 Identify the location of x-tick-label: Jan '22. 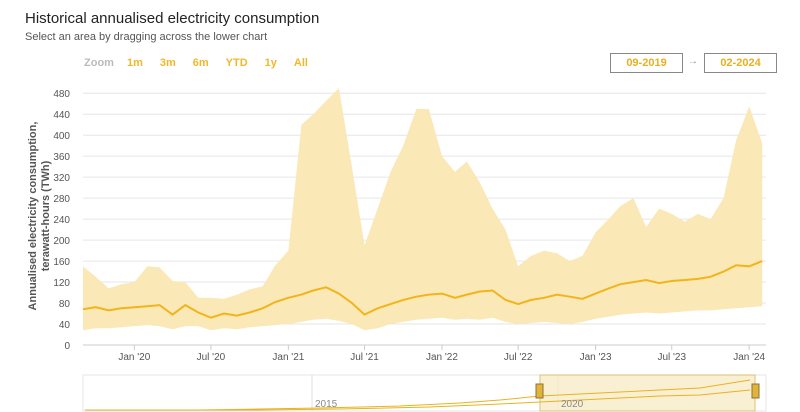
(442, 357).